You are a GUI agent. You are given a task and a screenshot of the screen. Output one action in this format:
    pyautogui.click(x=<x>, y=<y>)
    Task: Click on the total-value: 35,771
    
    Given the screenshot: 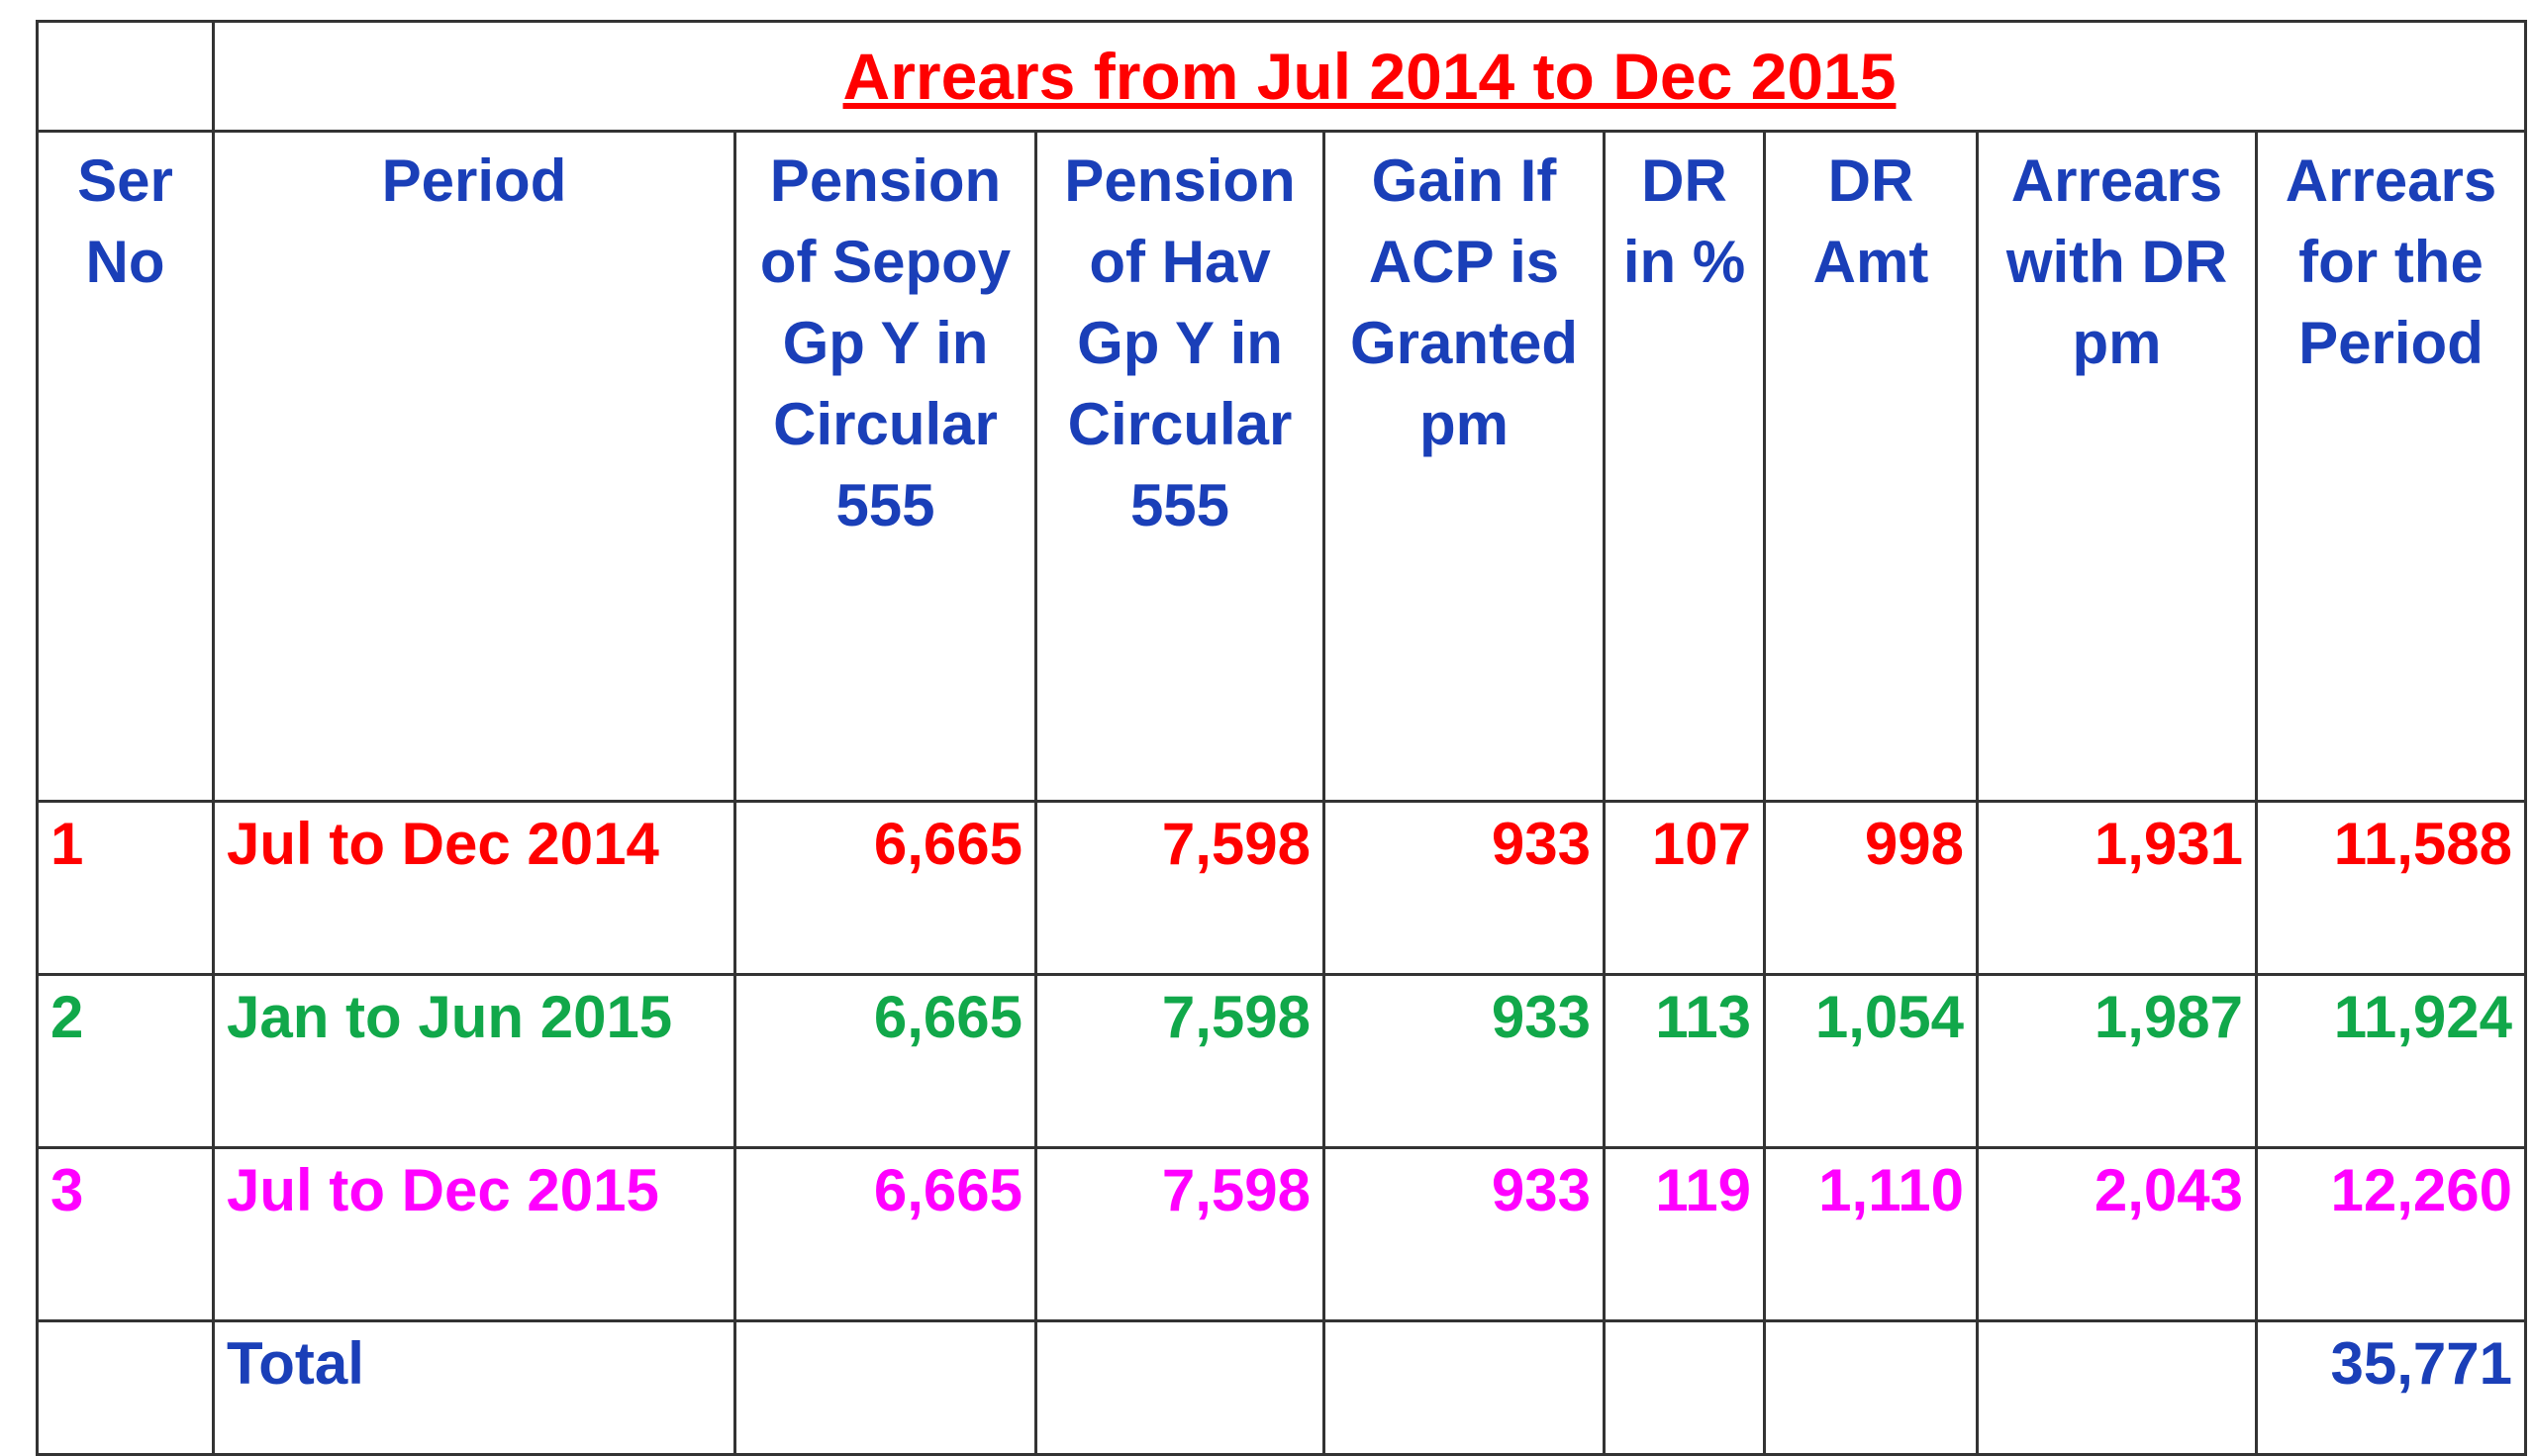 What is the action you would take?
    pyautogui.click(x=2391, y=1387)
    